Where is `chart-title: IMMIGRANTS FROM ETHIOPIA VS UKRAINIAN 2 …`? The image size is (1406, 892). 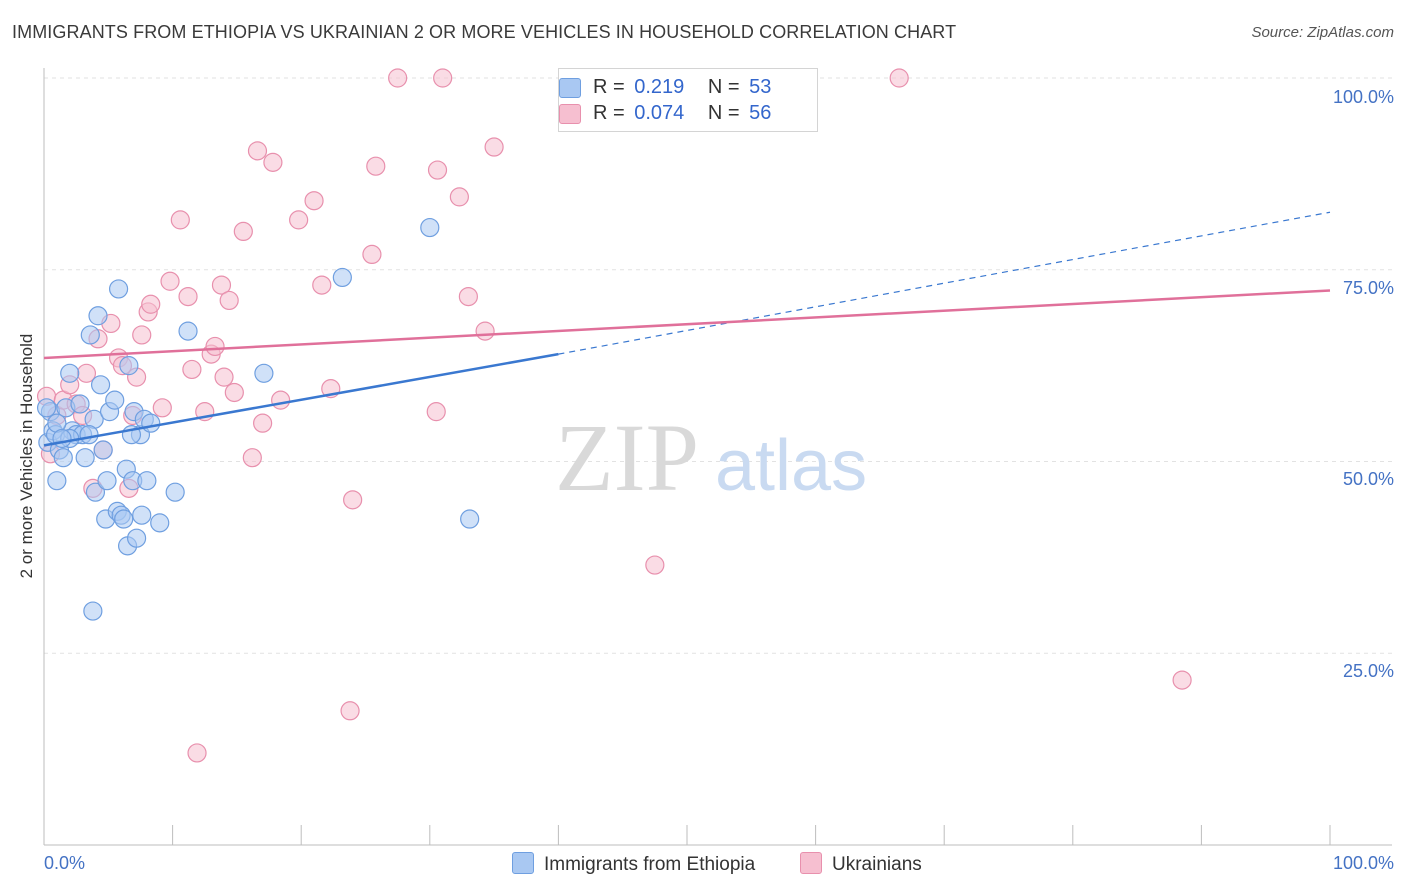
chart-title: IMMIGRANTS FROM ETHIOPIA VS UKRAINIAN 2 … is located at coordinates (484, 32).